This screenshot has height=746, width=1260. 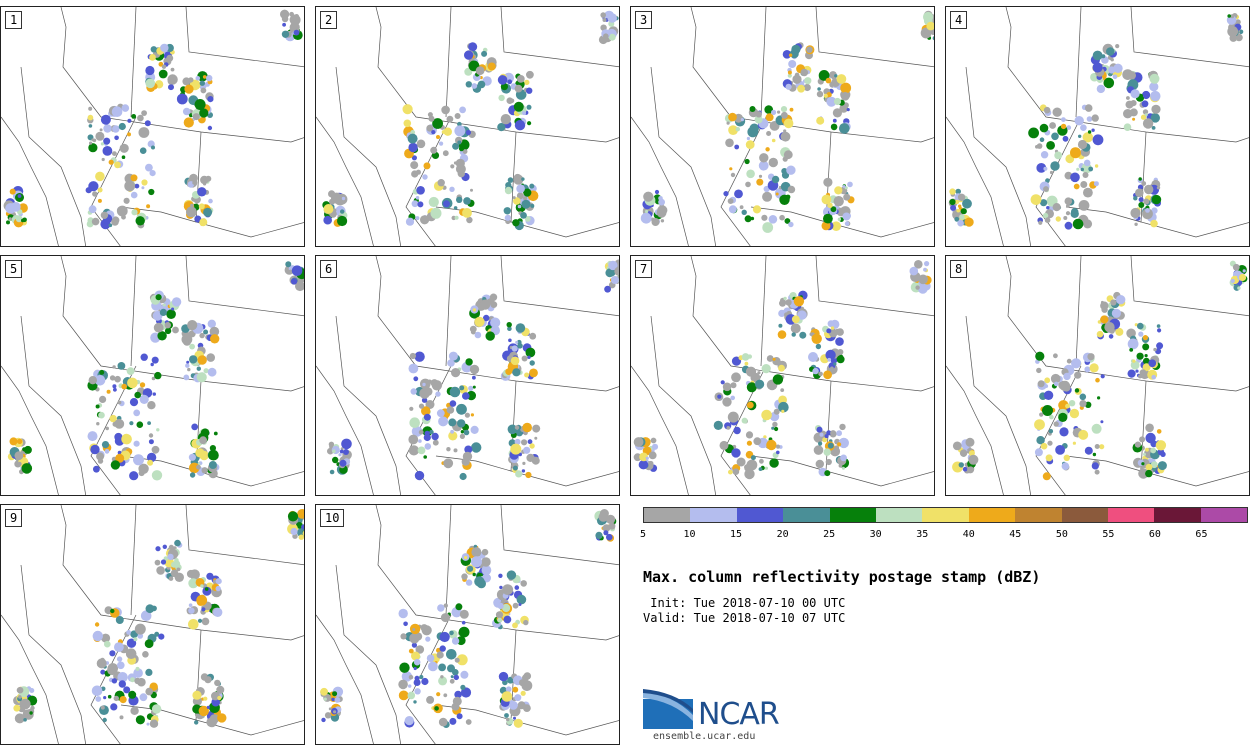 What do you see at coordinates (329, 20) in the screenshot?
I see `member-label-2: 2` at bounding box center [329, 20].